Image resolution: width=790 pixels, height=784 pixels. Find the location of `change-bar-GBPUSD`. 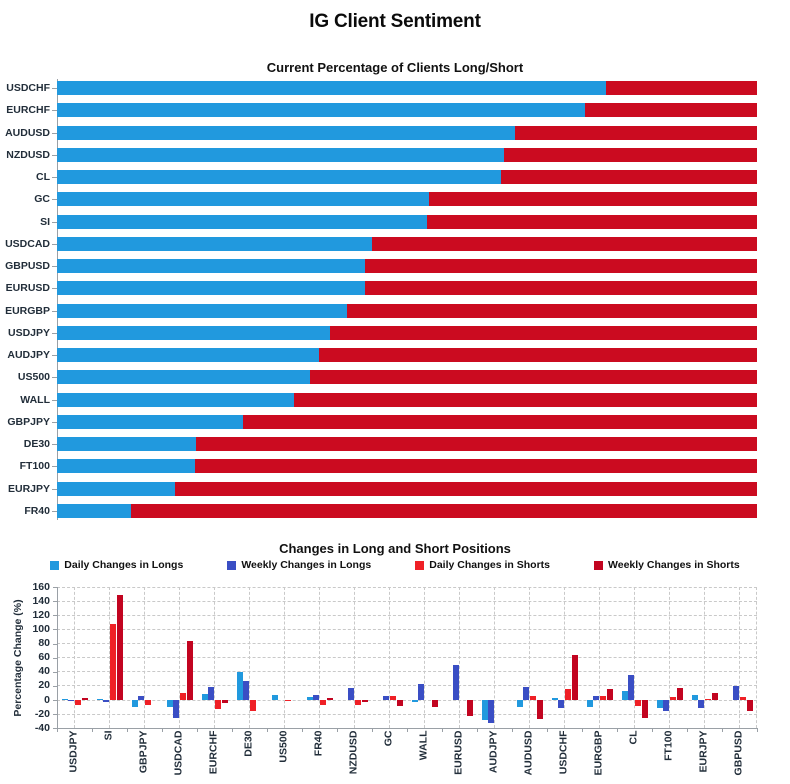

change-bar-GBPUSD is located at coordinates (749, 705).